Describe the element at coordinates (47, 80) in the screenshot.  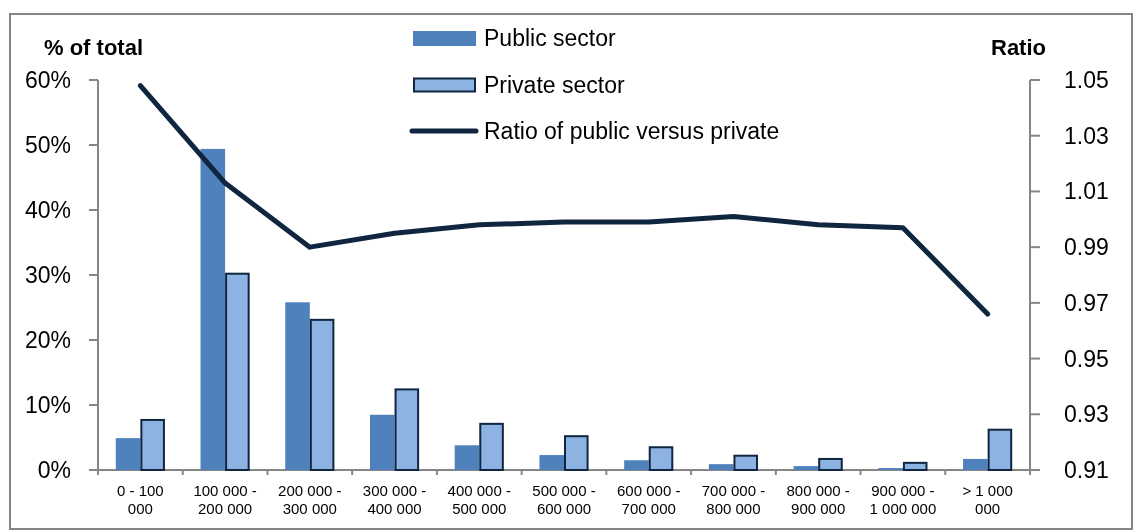
I see `y-tick-label: 60%` at that location.